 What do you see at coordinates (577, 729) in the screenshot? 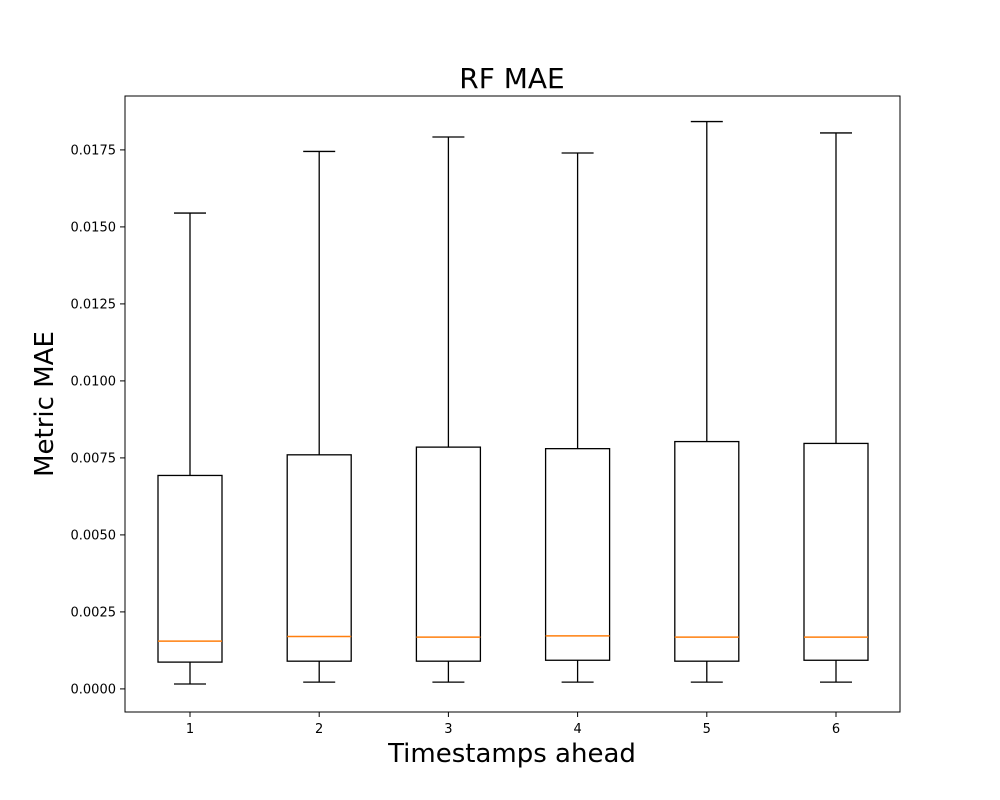
I see `x-tick-label: 4` at bounding box center [577, 729].